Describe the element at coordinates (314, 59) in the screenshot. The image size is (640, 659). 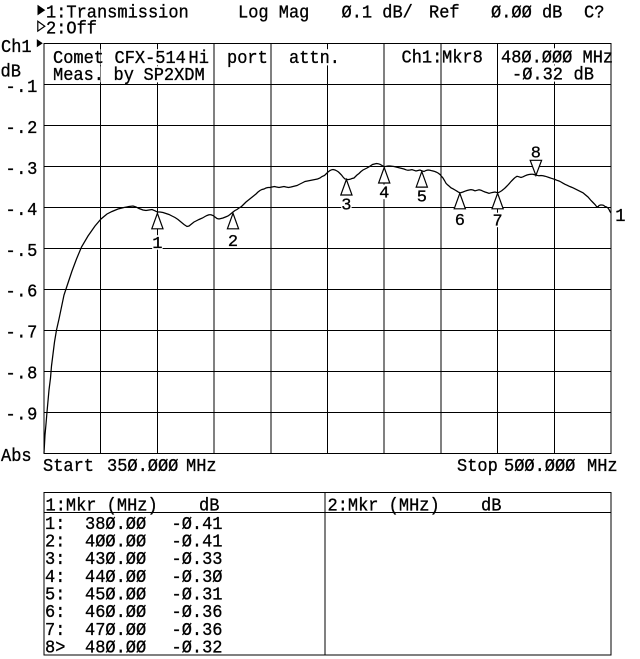
I see `svg-text: attn.` at that location.